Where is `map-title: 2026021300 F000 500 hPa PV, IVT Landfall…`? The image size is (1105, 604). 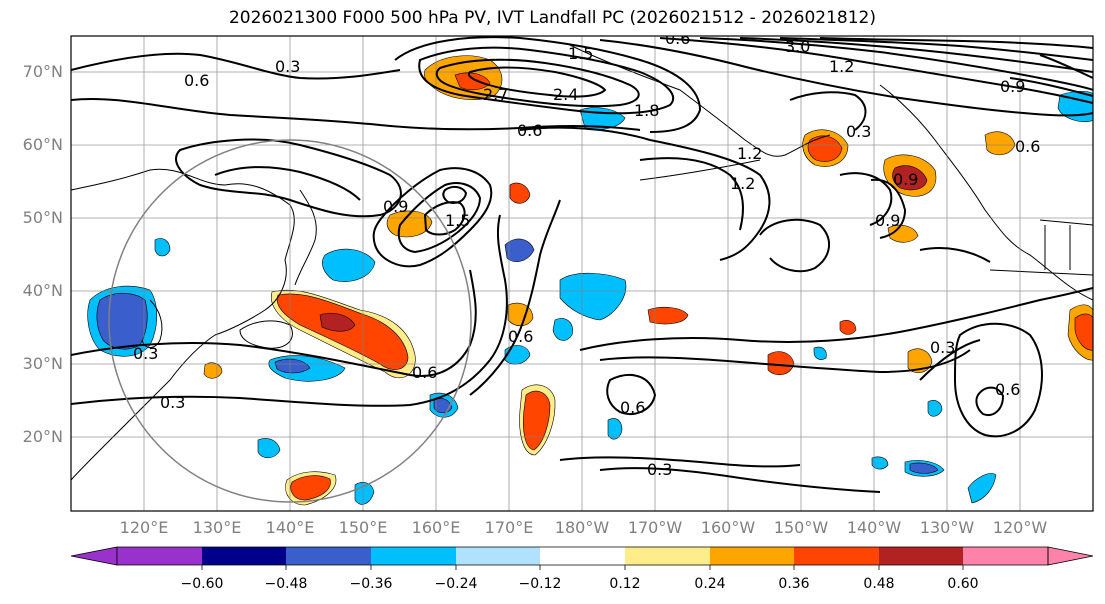
map-title: 2026021300 F000 500 hPa PV, IVT Landfall… is located at coordinates (552, 18).